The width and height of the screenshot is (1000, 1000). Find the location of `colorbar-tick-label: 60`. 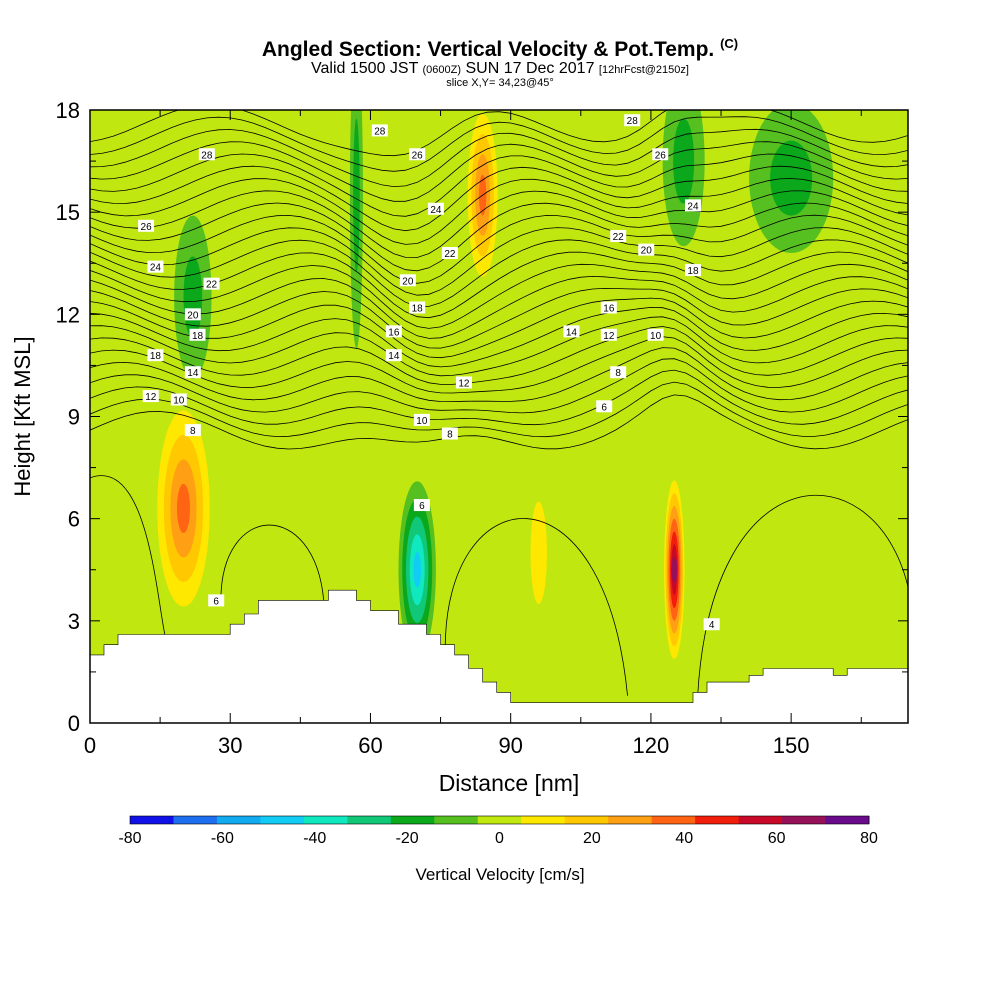

colorbar-tick-label: 60 is located at coordinates (777, 838).